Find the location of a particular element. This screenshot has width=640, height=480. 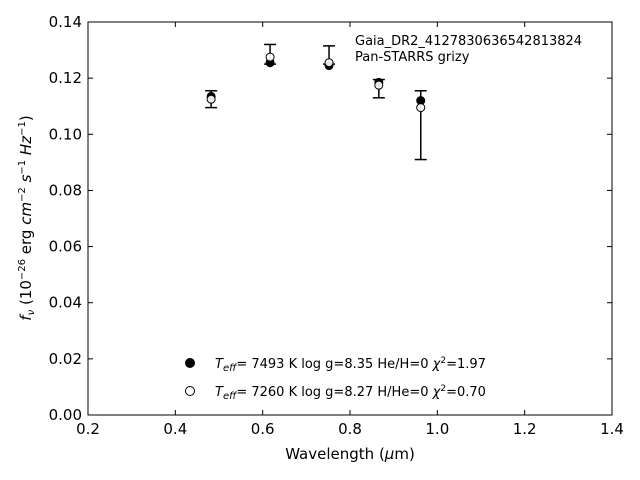

y-tick-label: 0.00 is located at coordinates (65, 415).